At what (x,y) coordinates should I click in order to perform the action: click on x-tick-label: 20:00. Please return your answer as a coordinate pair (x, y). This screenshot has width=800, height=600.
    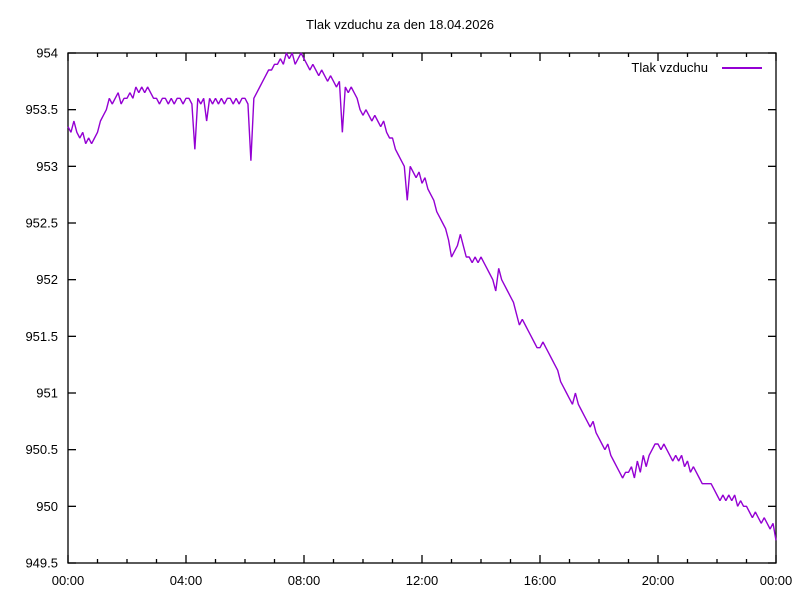
    Looking at the image, I should click on (658, 580).